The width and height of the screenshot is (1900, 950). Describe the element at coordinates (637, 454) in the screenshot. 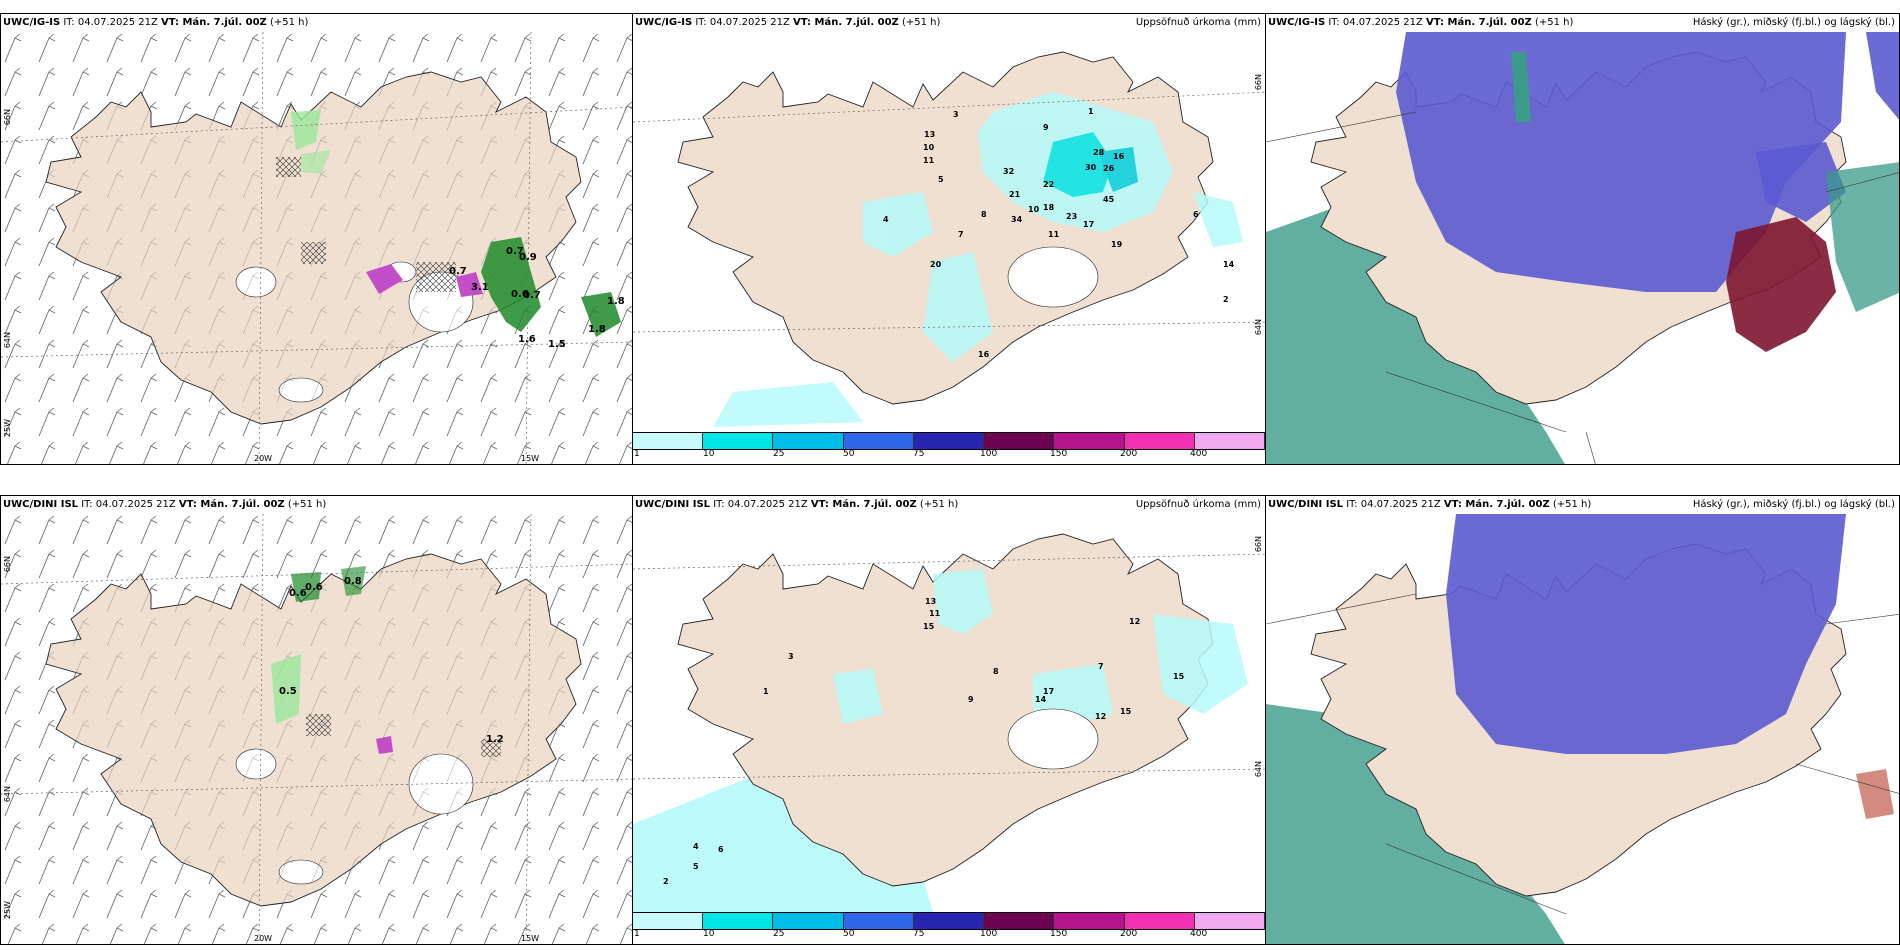

I see `legend-tick: 1` at that location.